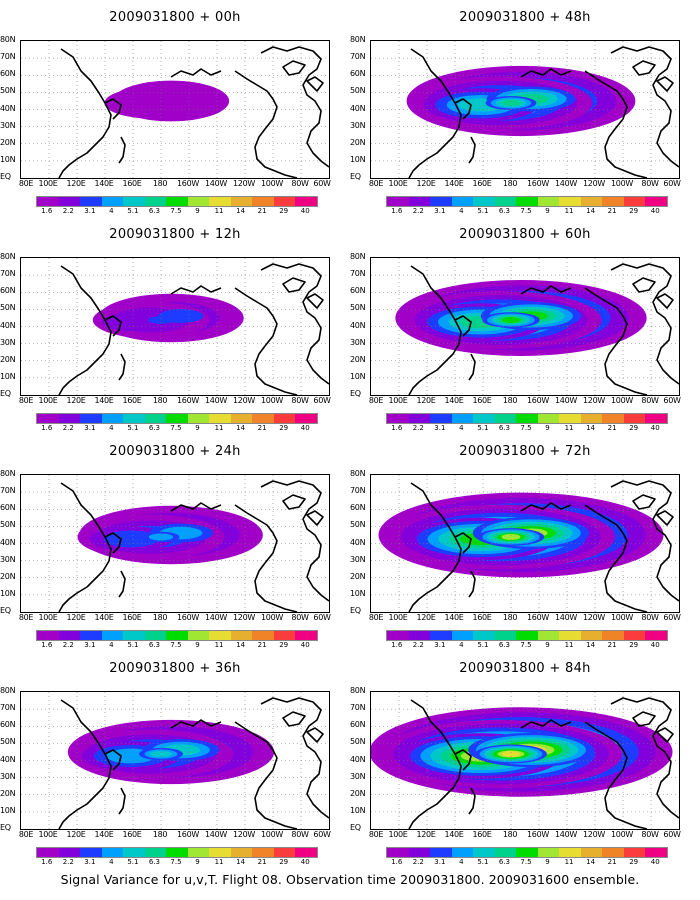  What do you see at coordinates (8, 473) in the screenshot?
I see `lat-tick-label: 80N` at bounding box center [8, 473].